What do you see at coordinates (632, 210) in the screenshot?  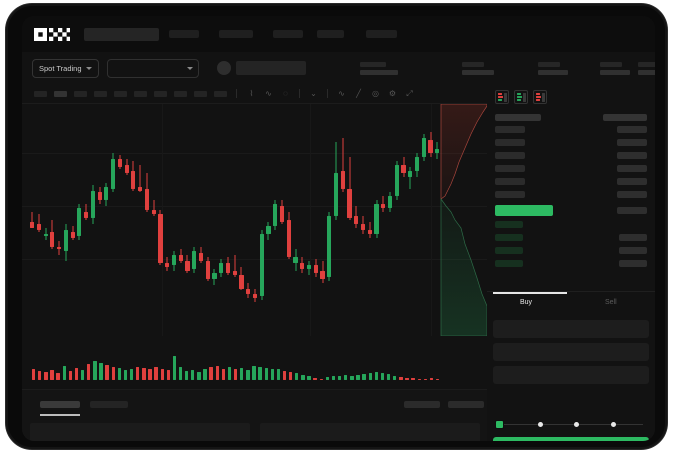 I see `current-price-amount` at bounding box center [632, 210].